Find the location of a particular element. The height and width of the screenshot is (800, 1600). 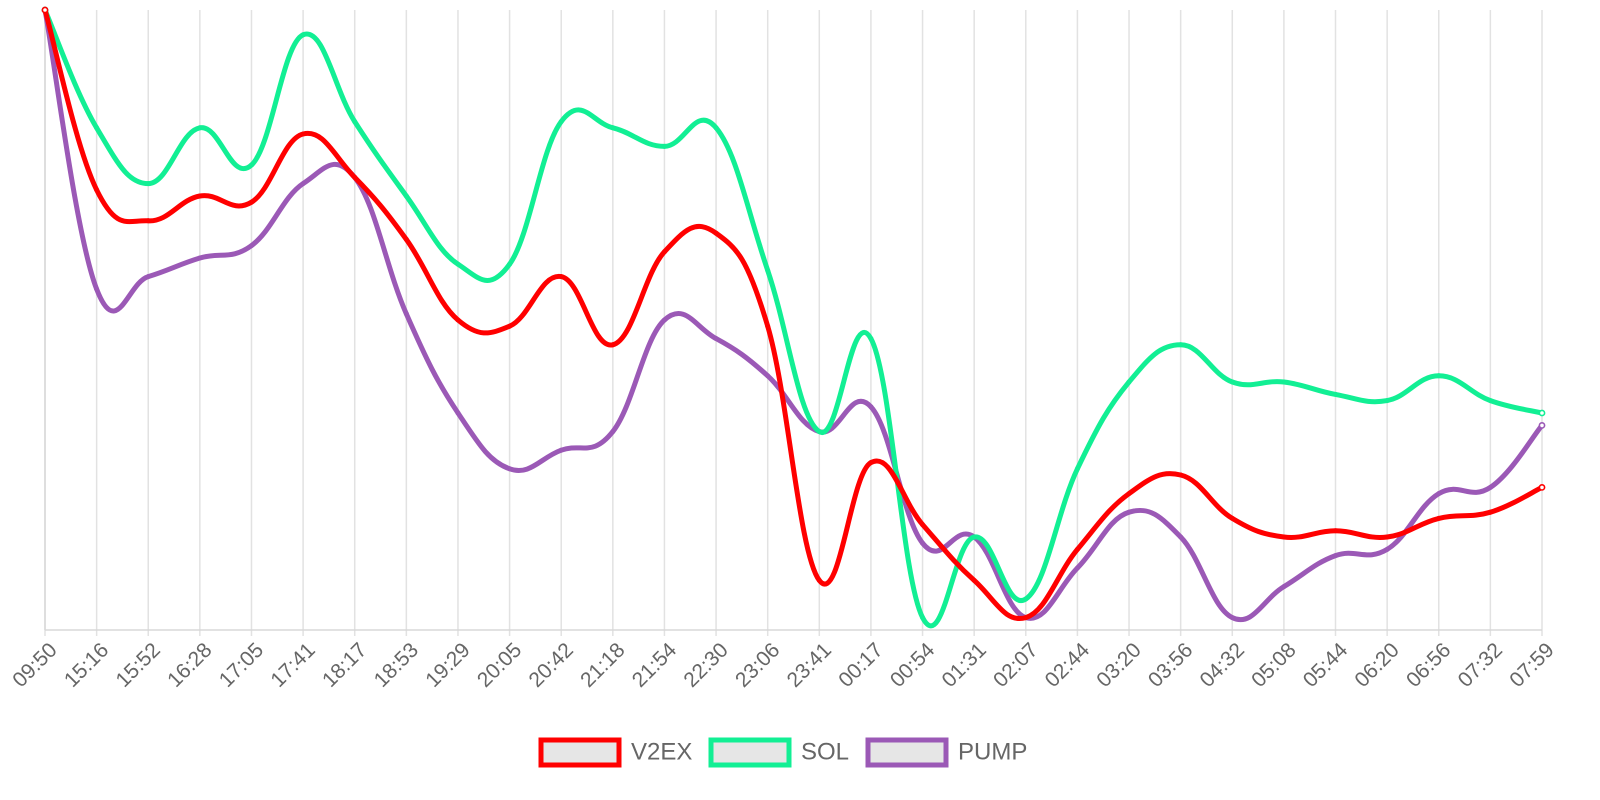

legend-item-v2ex: V2EX is located at coordinates (615, 752).